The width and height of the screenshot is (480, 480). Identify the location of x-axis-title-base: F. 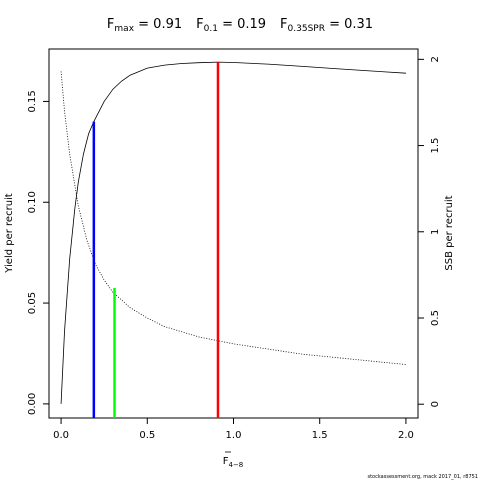
(226, 461).